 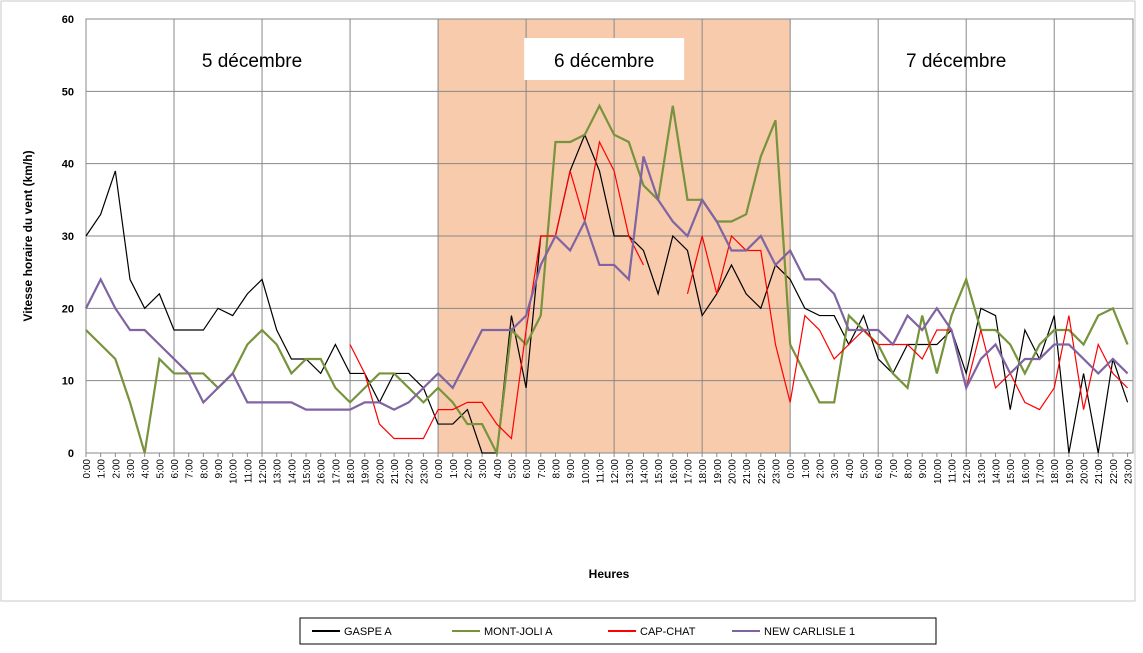 What do you see at coordinates (609, 574) in the screenshot?
I see `x-axis-label: Heures` at bounding box center [609, 574].